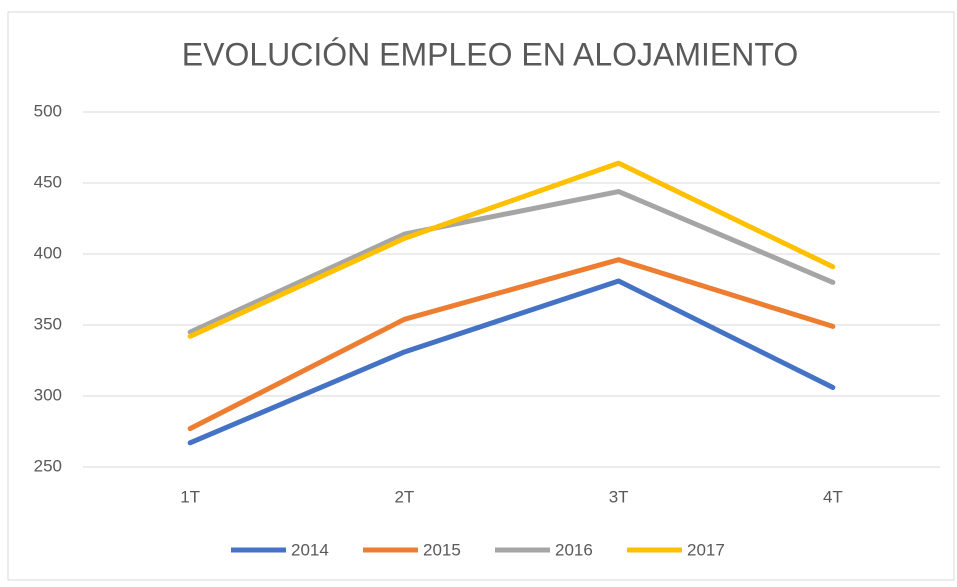  I want to click on y-tick-label: 400, so click(48, 252).